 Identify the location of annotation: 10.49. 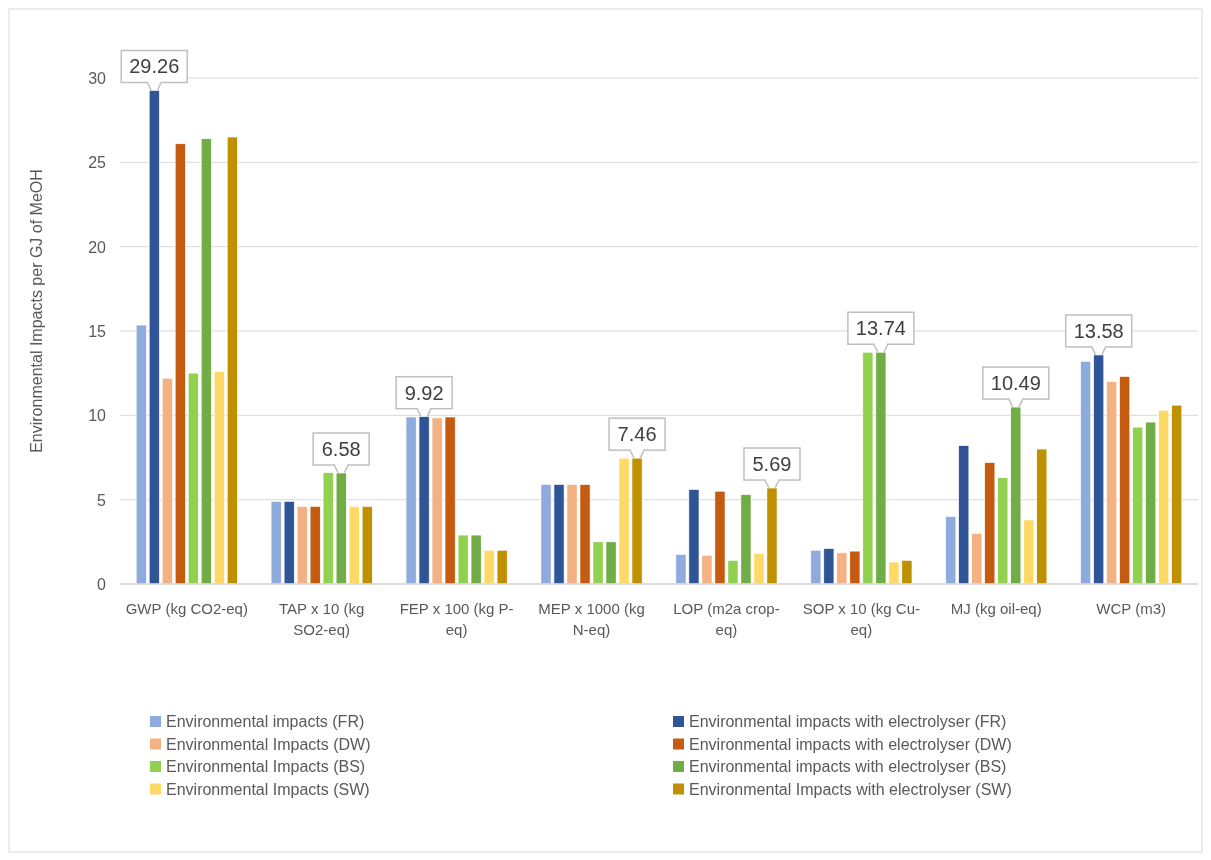
(1015, 383).